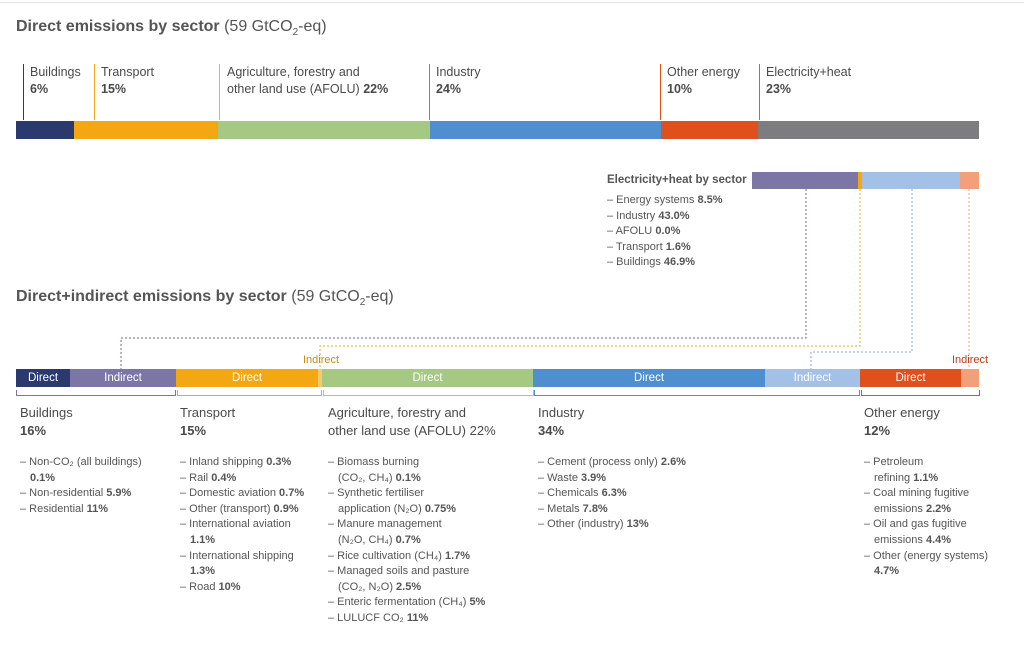  Describe the element at coordinates (210, 586) in the screenshot. I see `list-item: – Road 10%` at that location.